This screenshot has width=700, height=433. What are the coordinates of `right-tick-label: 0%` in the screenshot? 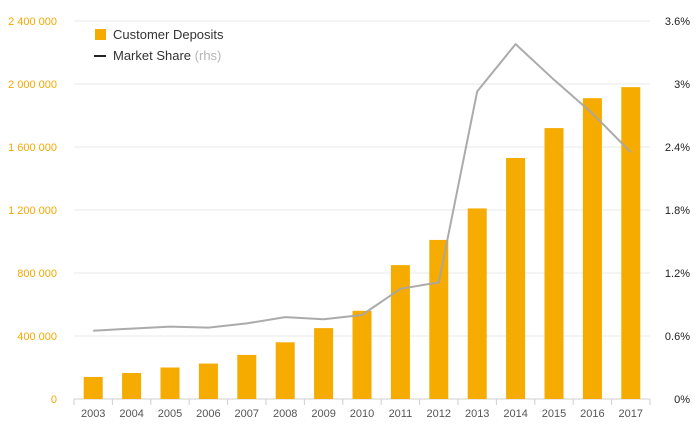 It's located at (682, 400).